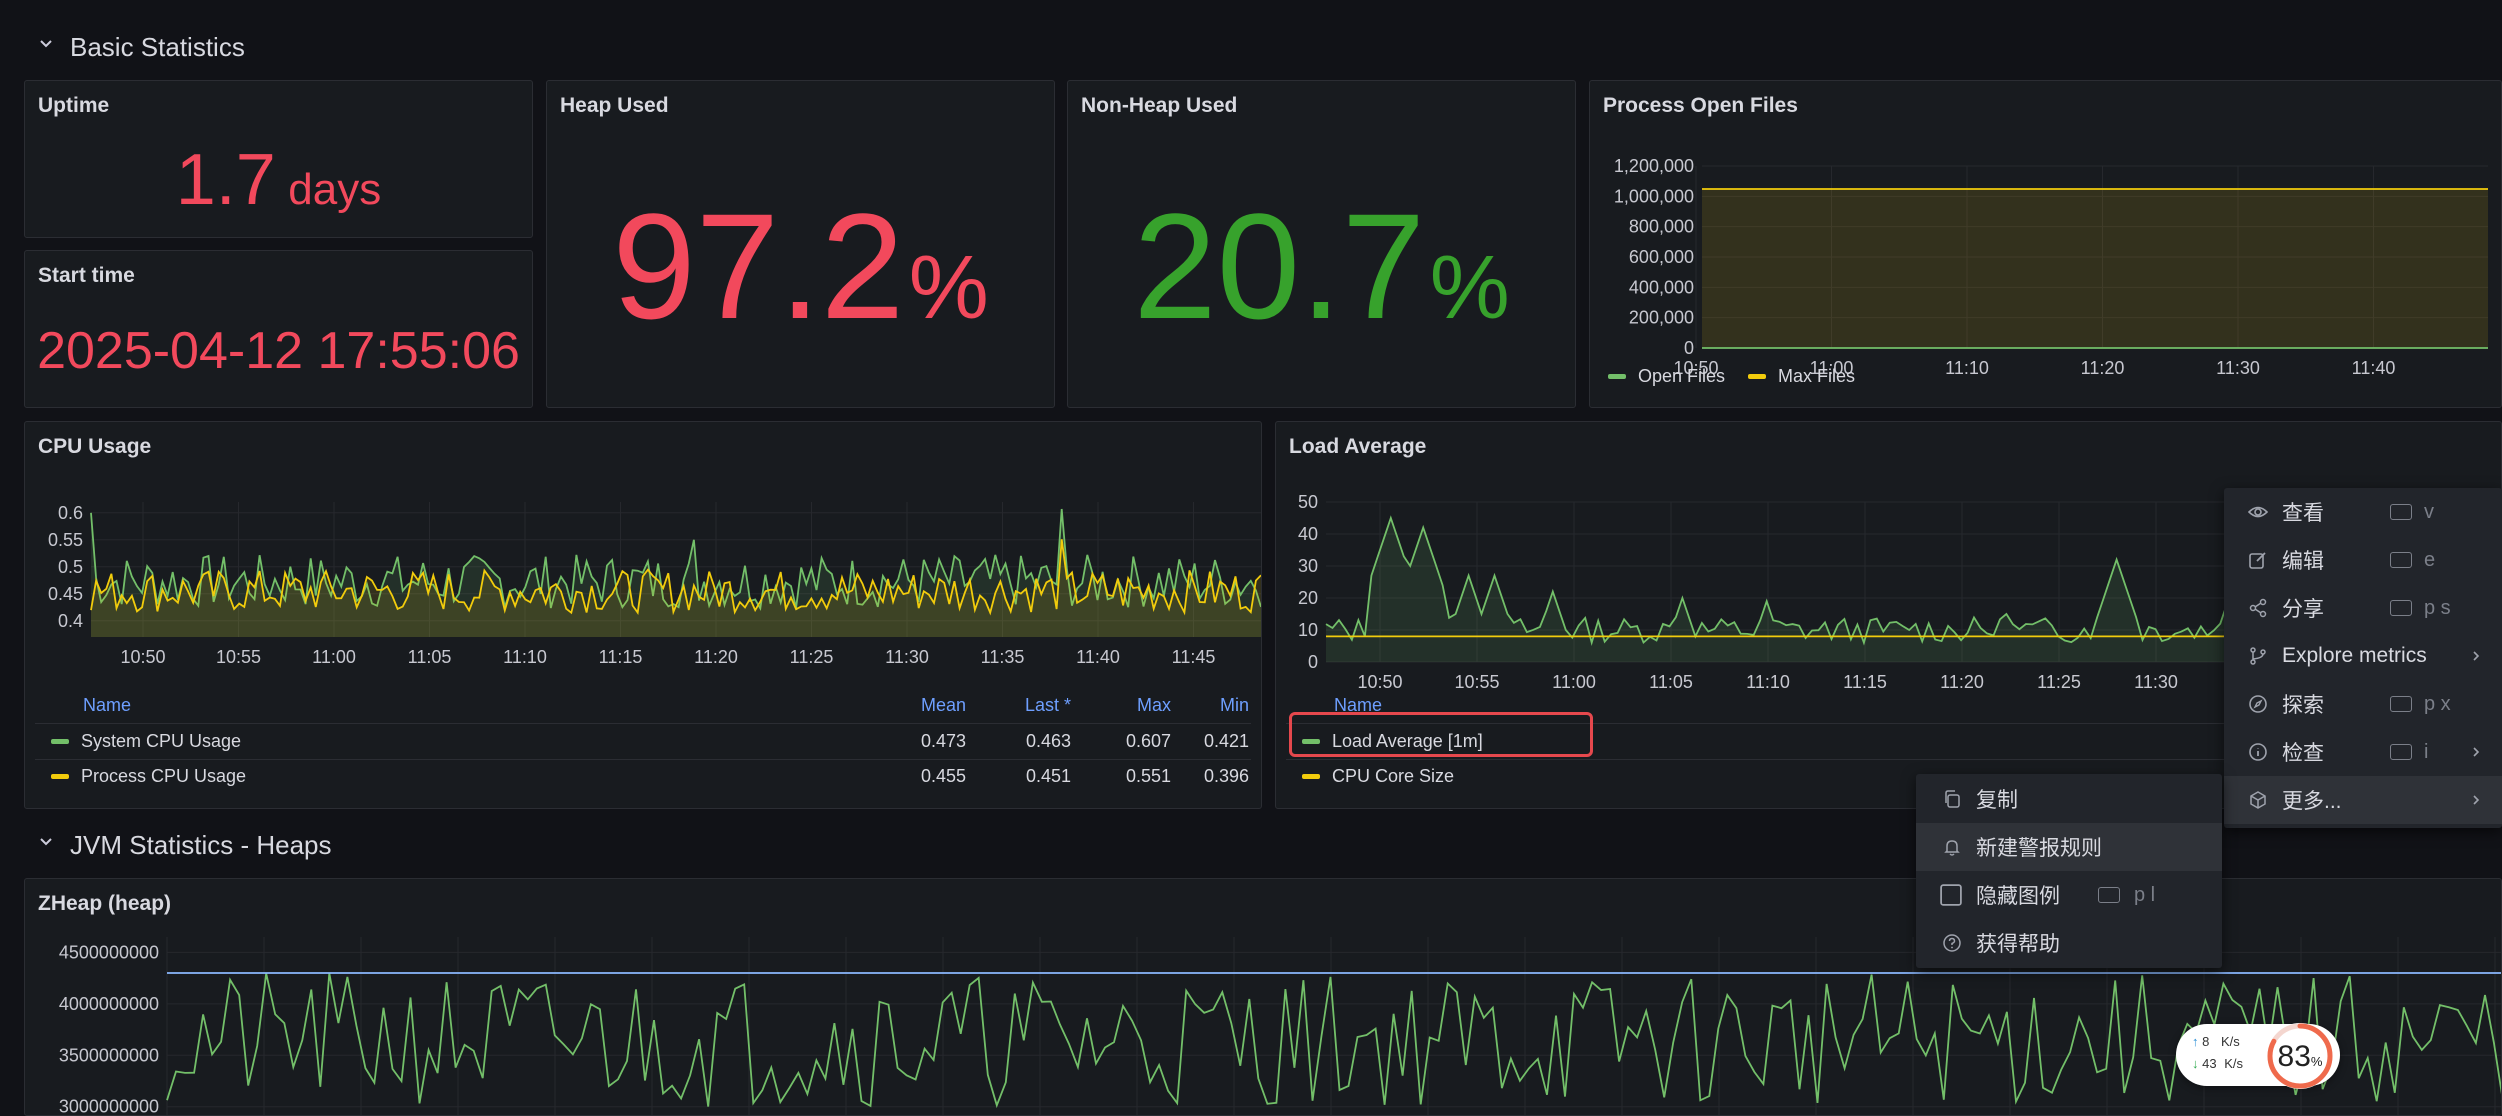 Image resolution: width=2502 pixels, height=1116 pixels. What do you see at coordinates (2363, 512) in the screenshot?
I see `menu-item-view: 查看 v` at bounding box center [2363, 512].